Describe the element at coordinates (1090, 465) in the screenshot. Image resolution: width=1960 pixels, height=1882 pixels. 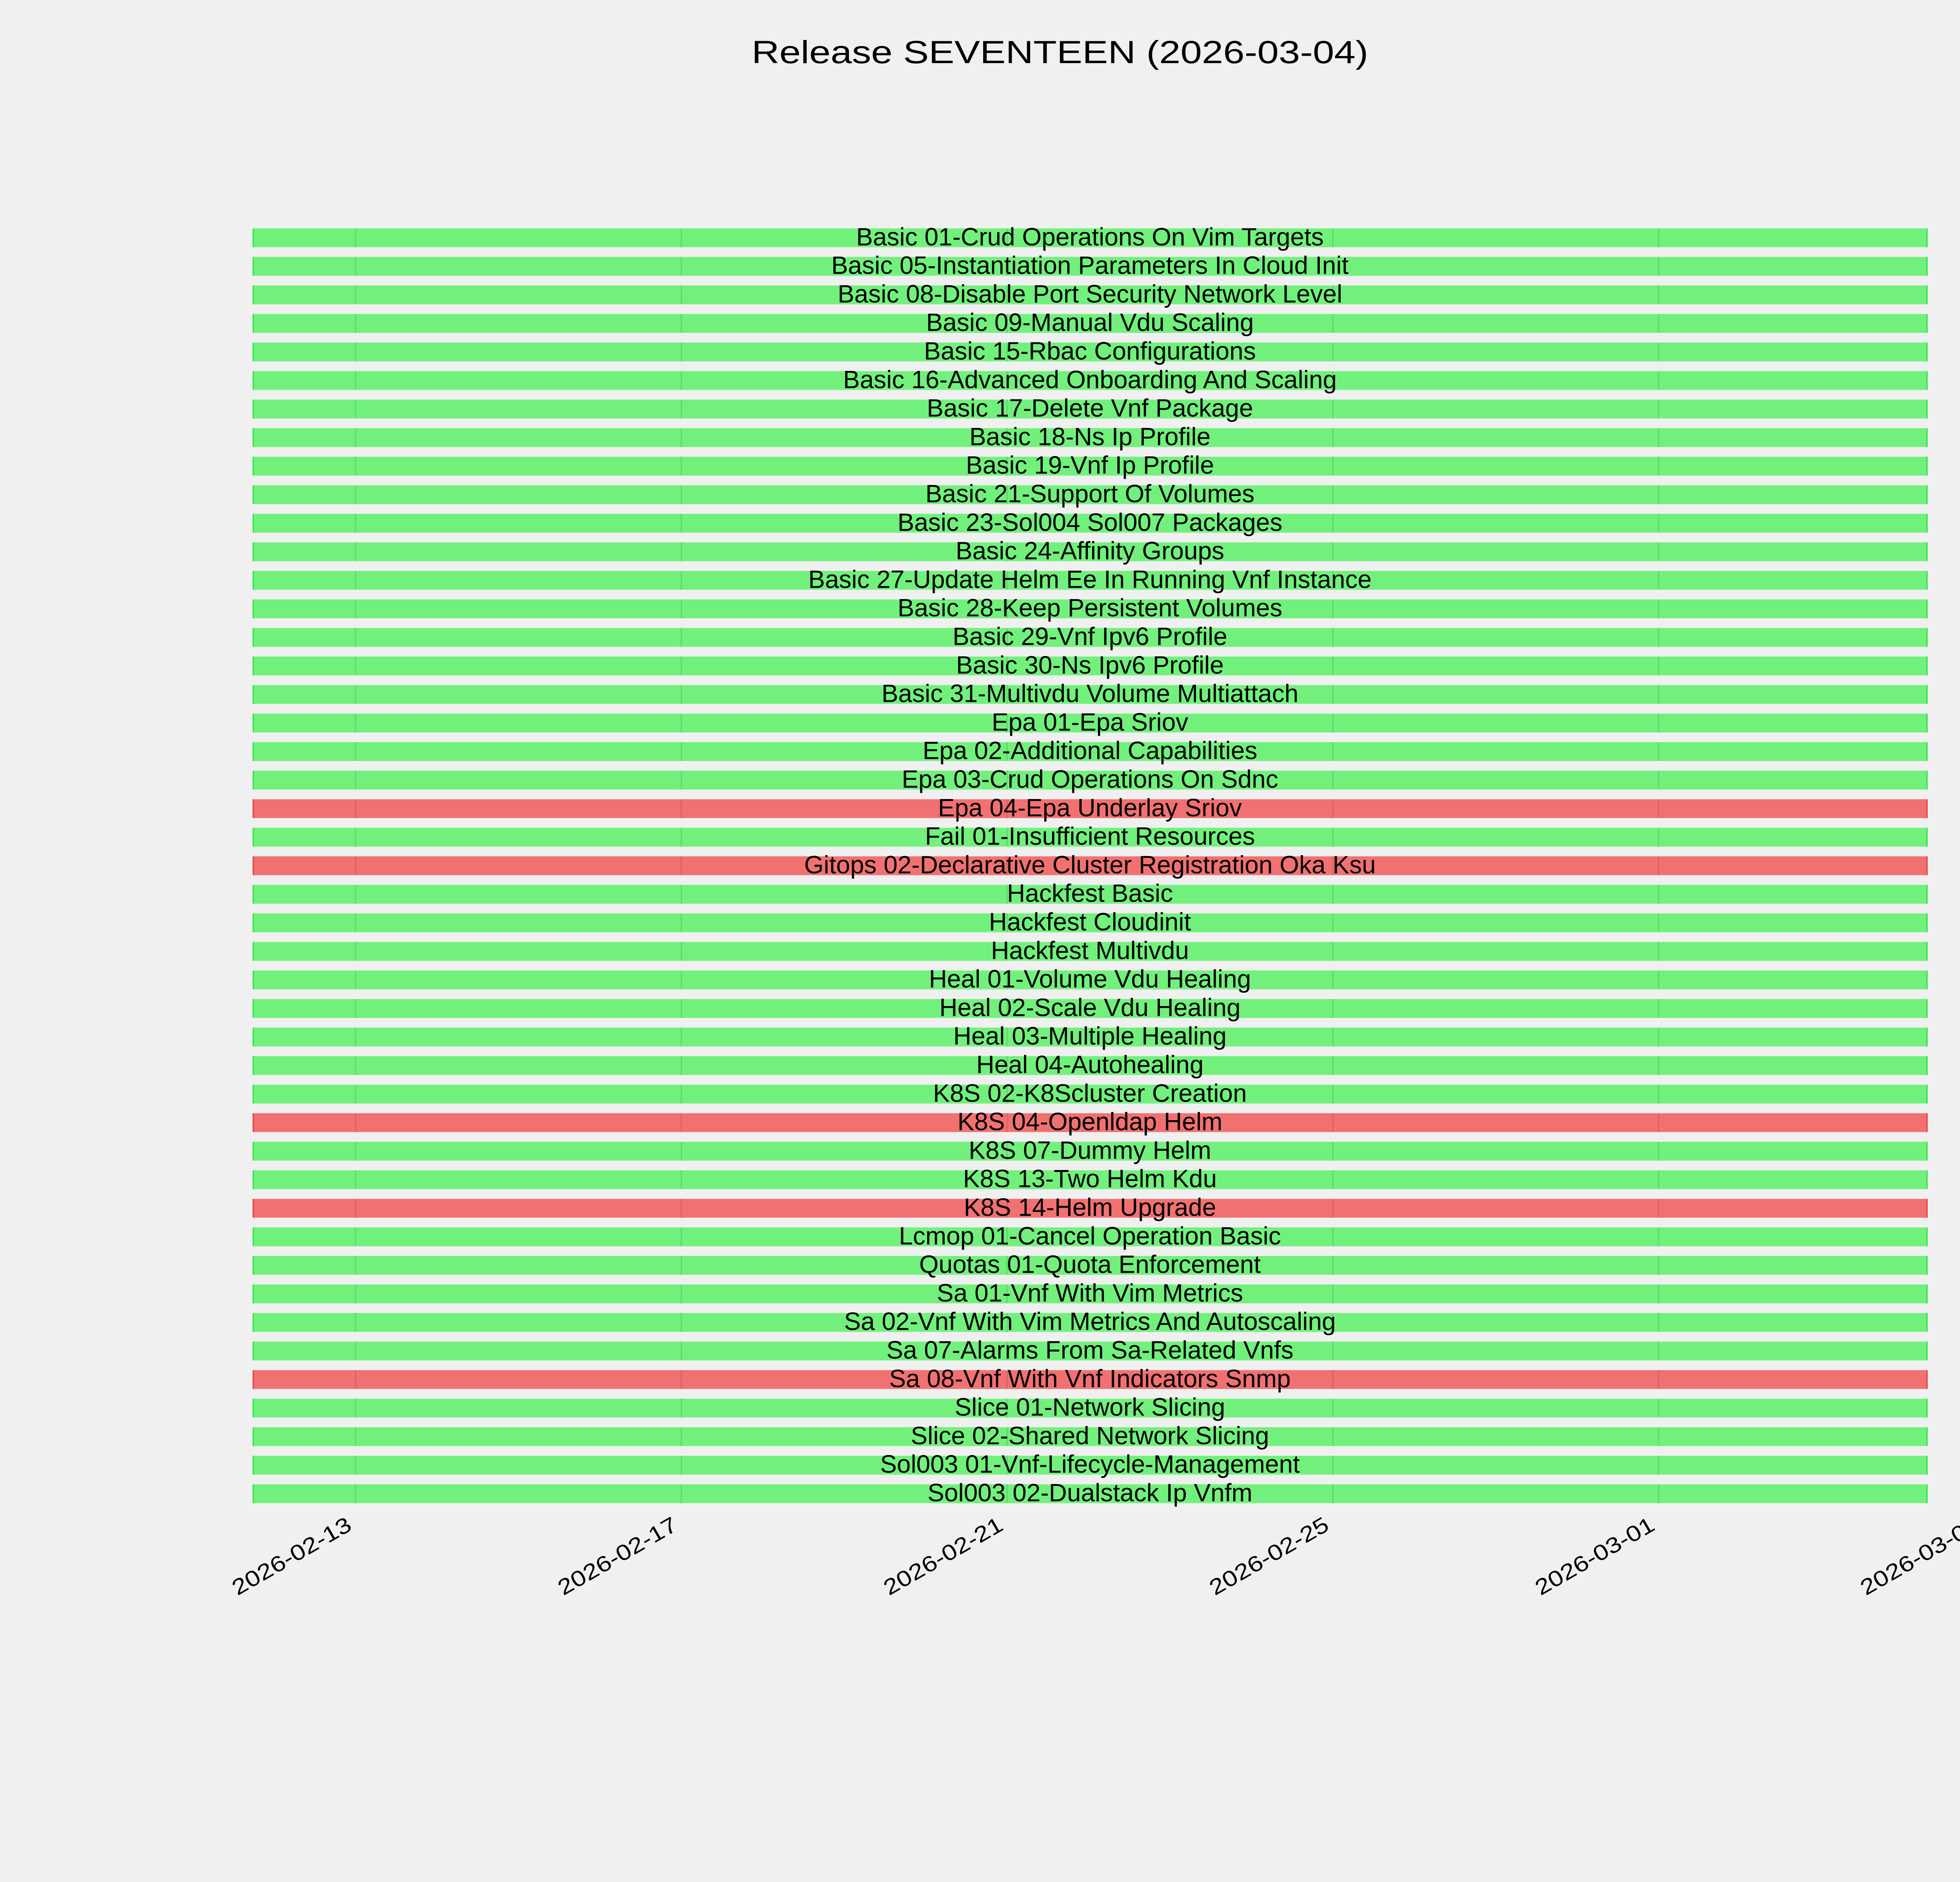
I see `svg-text: Basic 19-Vnf Ip Profile` at that location.